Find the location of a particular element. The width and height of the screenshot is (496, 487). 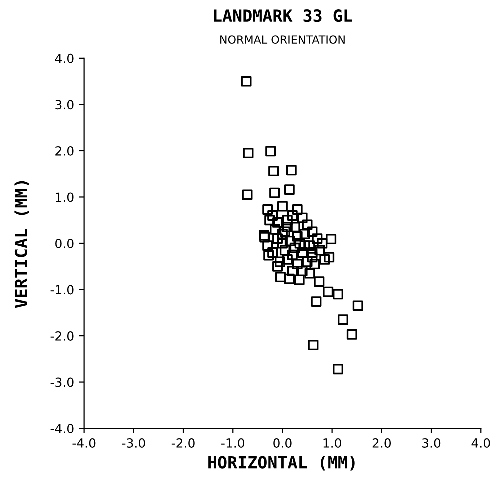

x-tick-label: -4.0 is located at coordinates (84, 443).